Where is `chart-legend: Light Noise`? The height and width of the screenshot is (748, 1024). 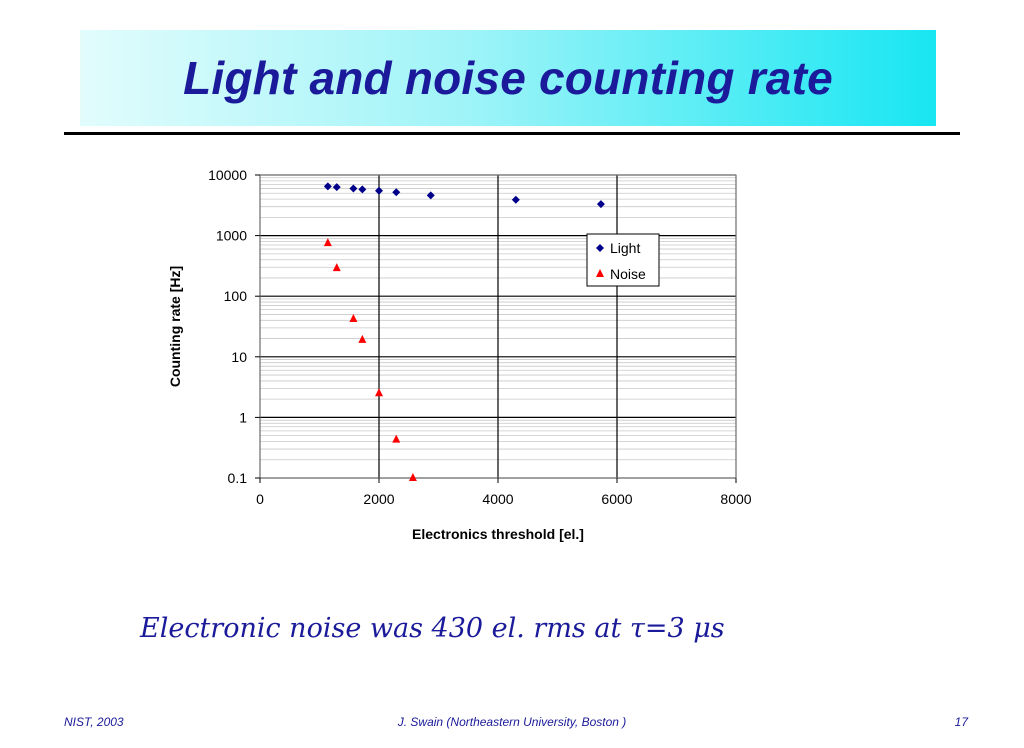
chart-legend: Light Noise is located at coordinates (623, 260).